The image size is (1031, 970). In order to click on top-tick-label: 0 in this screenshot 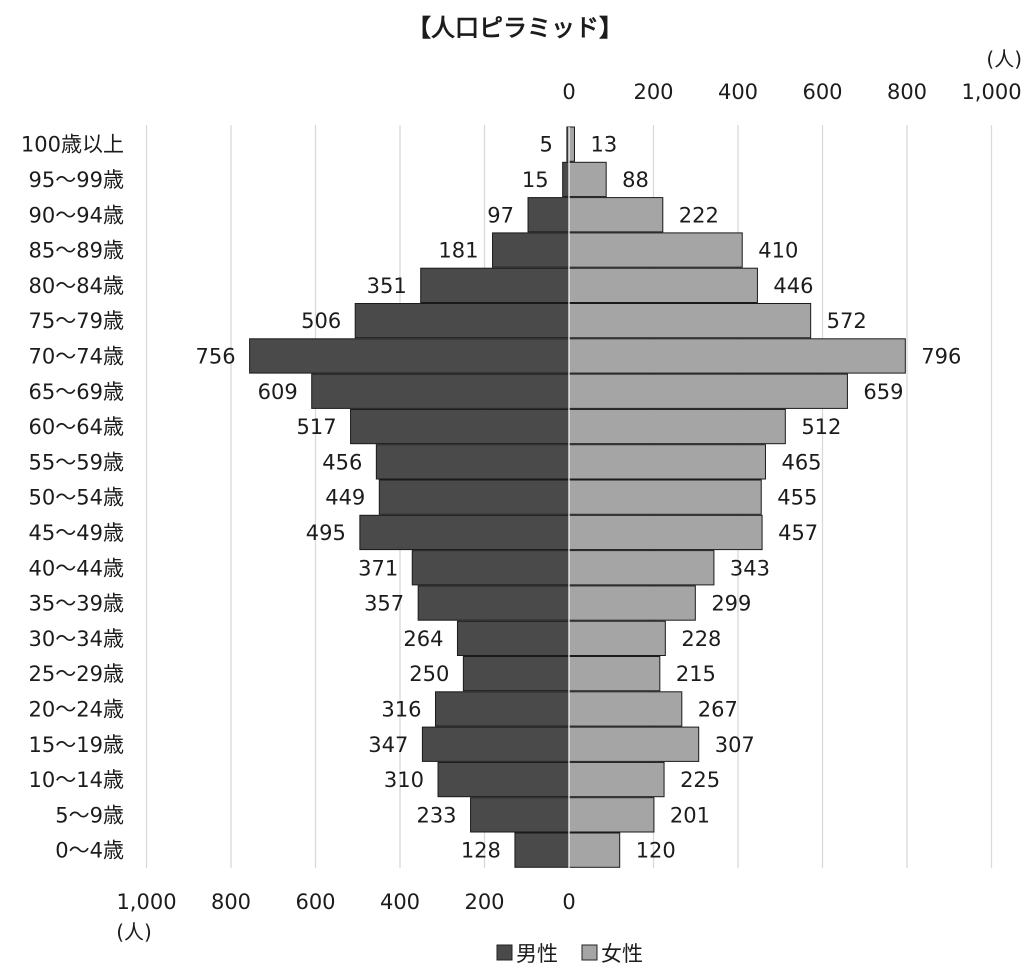, I will do `click(568, 92)`.